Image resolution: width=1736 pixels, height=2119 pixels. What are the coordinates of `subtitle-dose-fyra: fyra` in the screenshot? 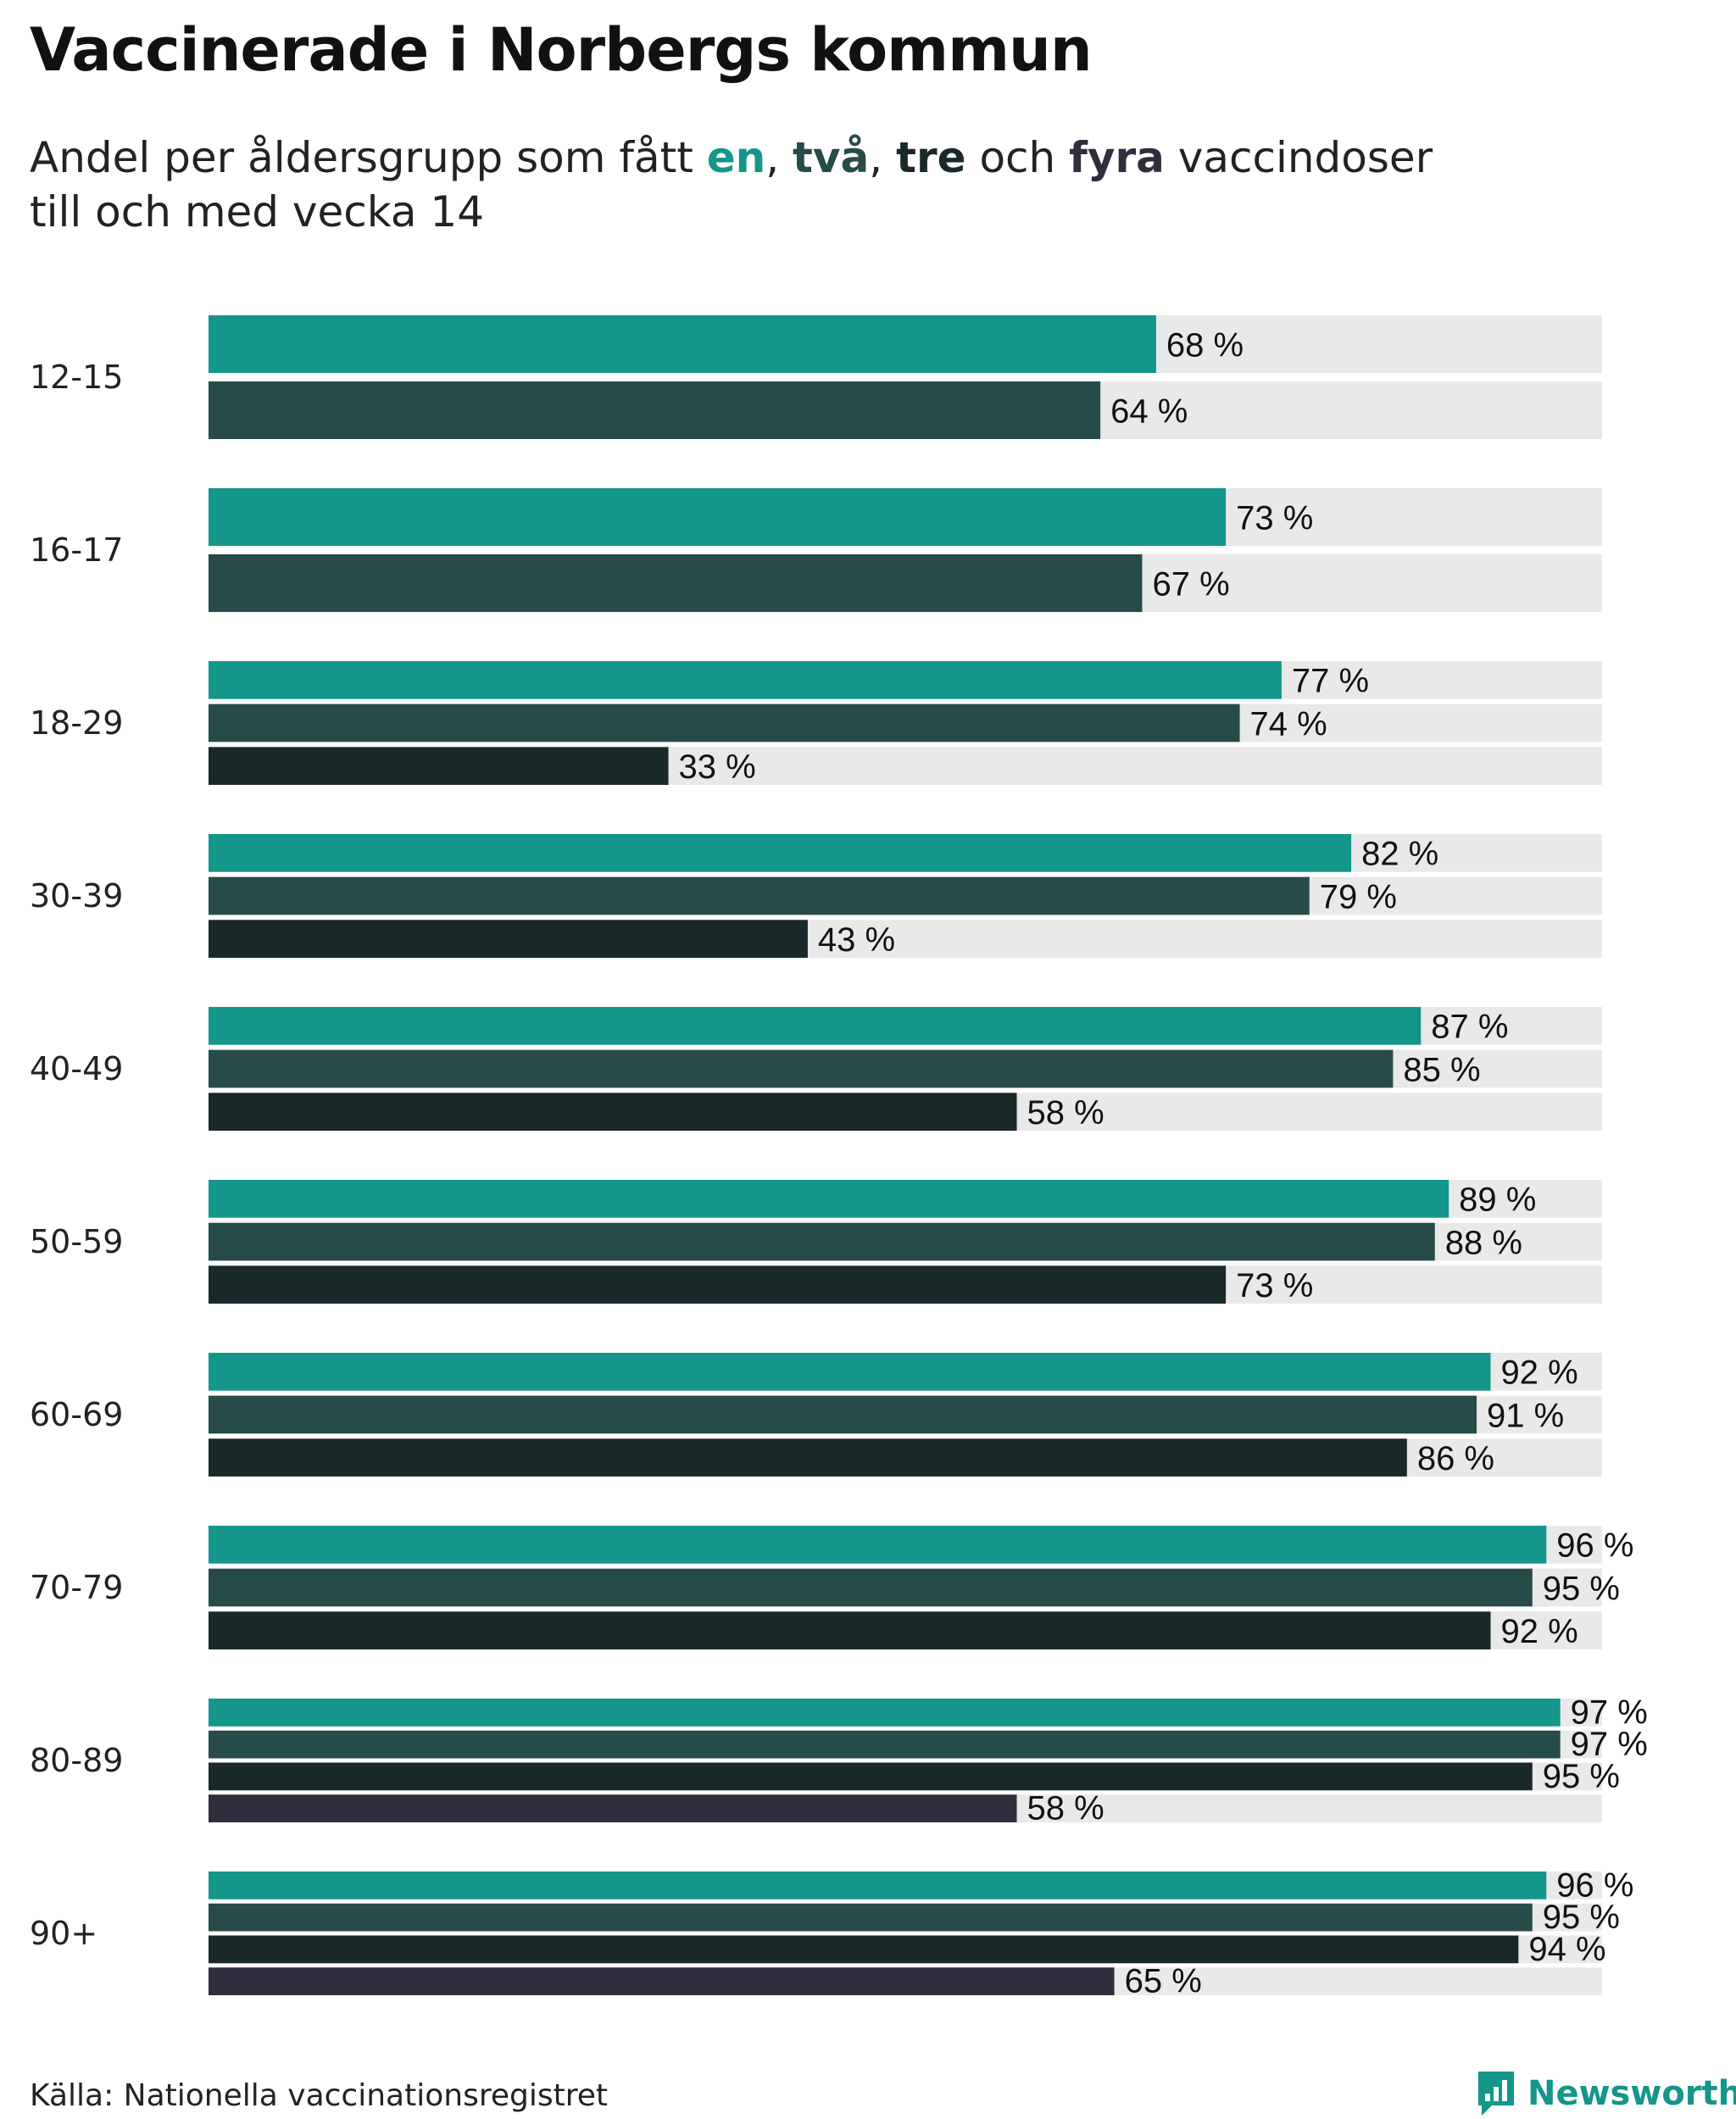 It's located at (1117, 157).